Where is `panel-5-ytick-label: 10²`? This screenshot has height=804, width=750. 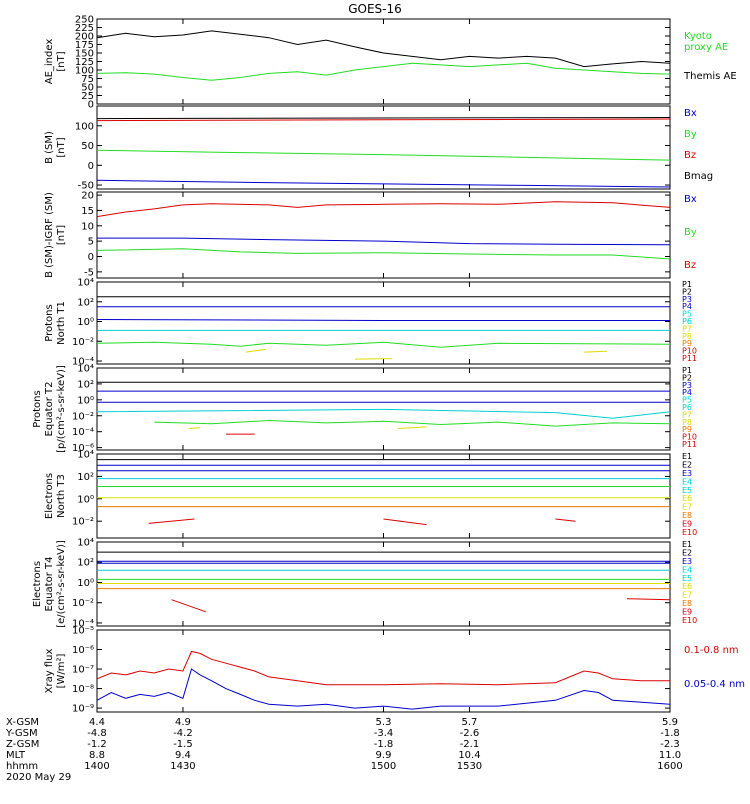
panel-5-ytick-label: 10² is located at coordinates (85, 384).